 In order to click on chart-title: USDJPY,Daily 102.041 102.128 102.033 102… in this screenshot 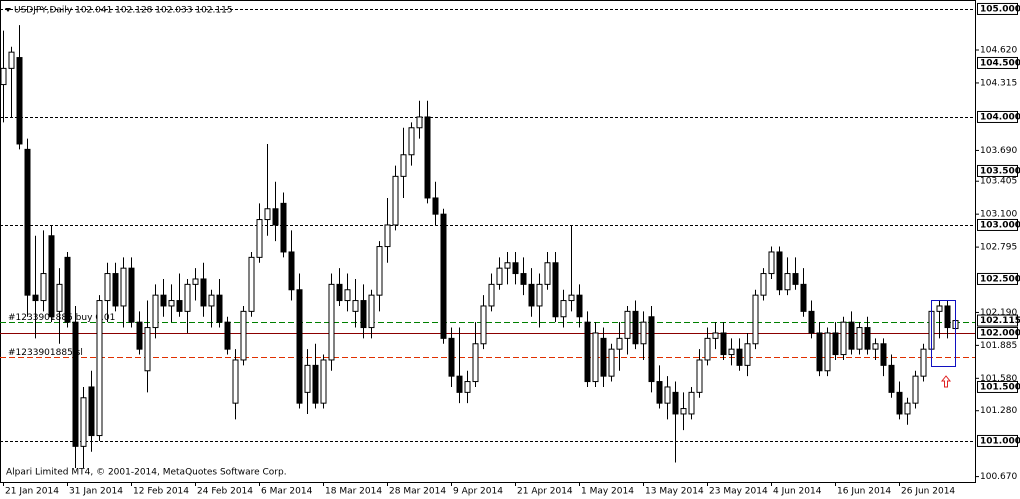, I will do `click(123, 11)`.